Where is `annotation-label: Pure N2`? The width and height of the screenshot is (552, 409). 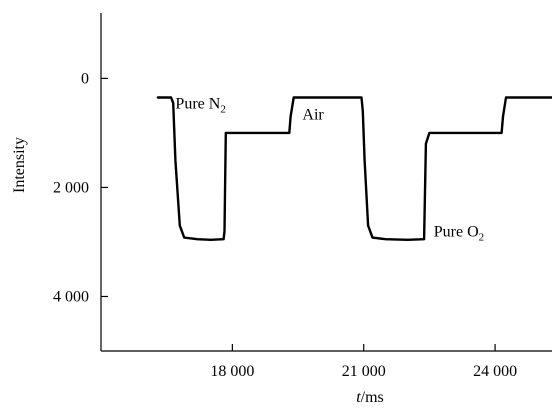 annotation-label: Pure N2 is located at coordinates (200, 105).